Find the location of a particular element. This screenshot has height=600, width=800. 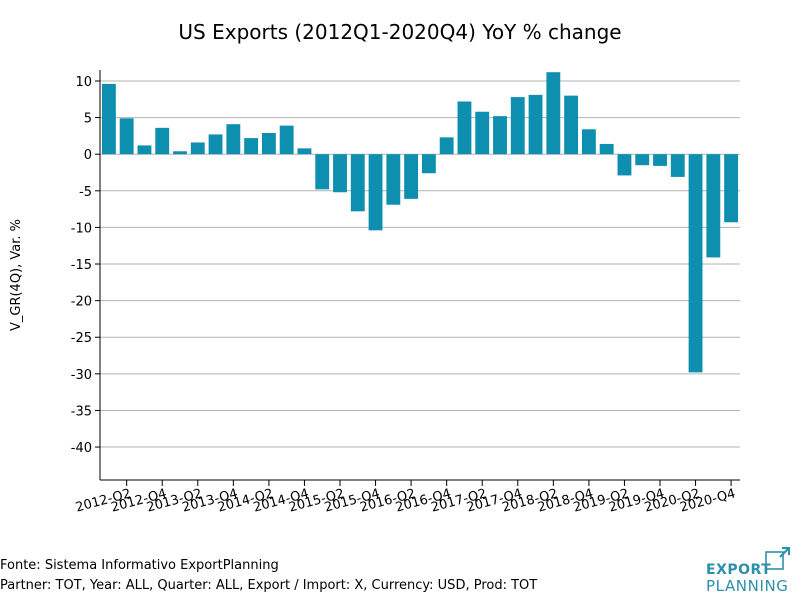

bar-2016-q4 is located at coordinates (446, 146).